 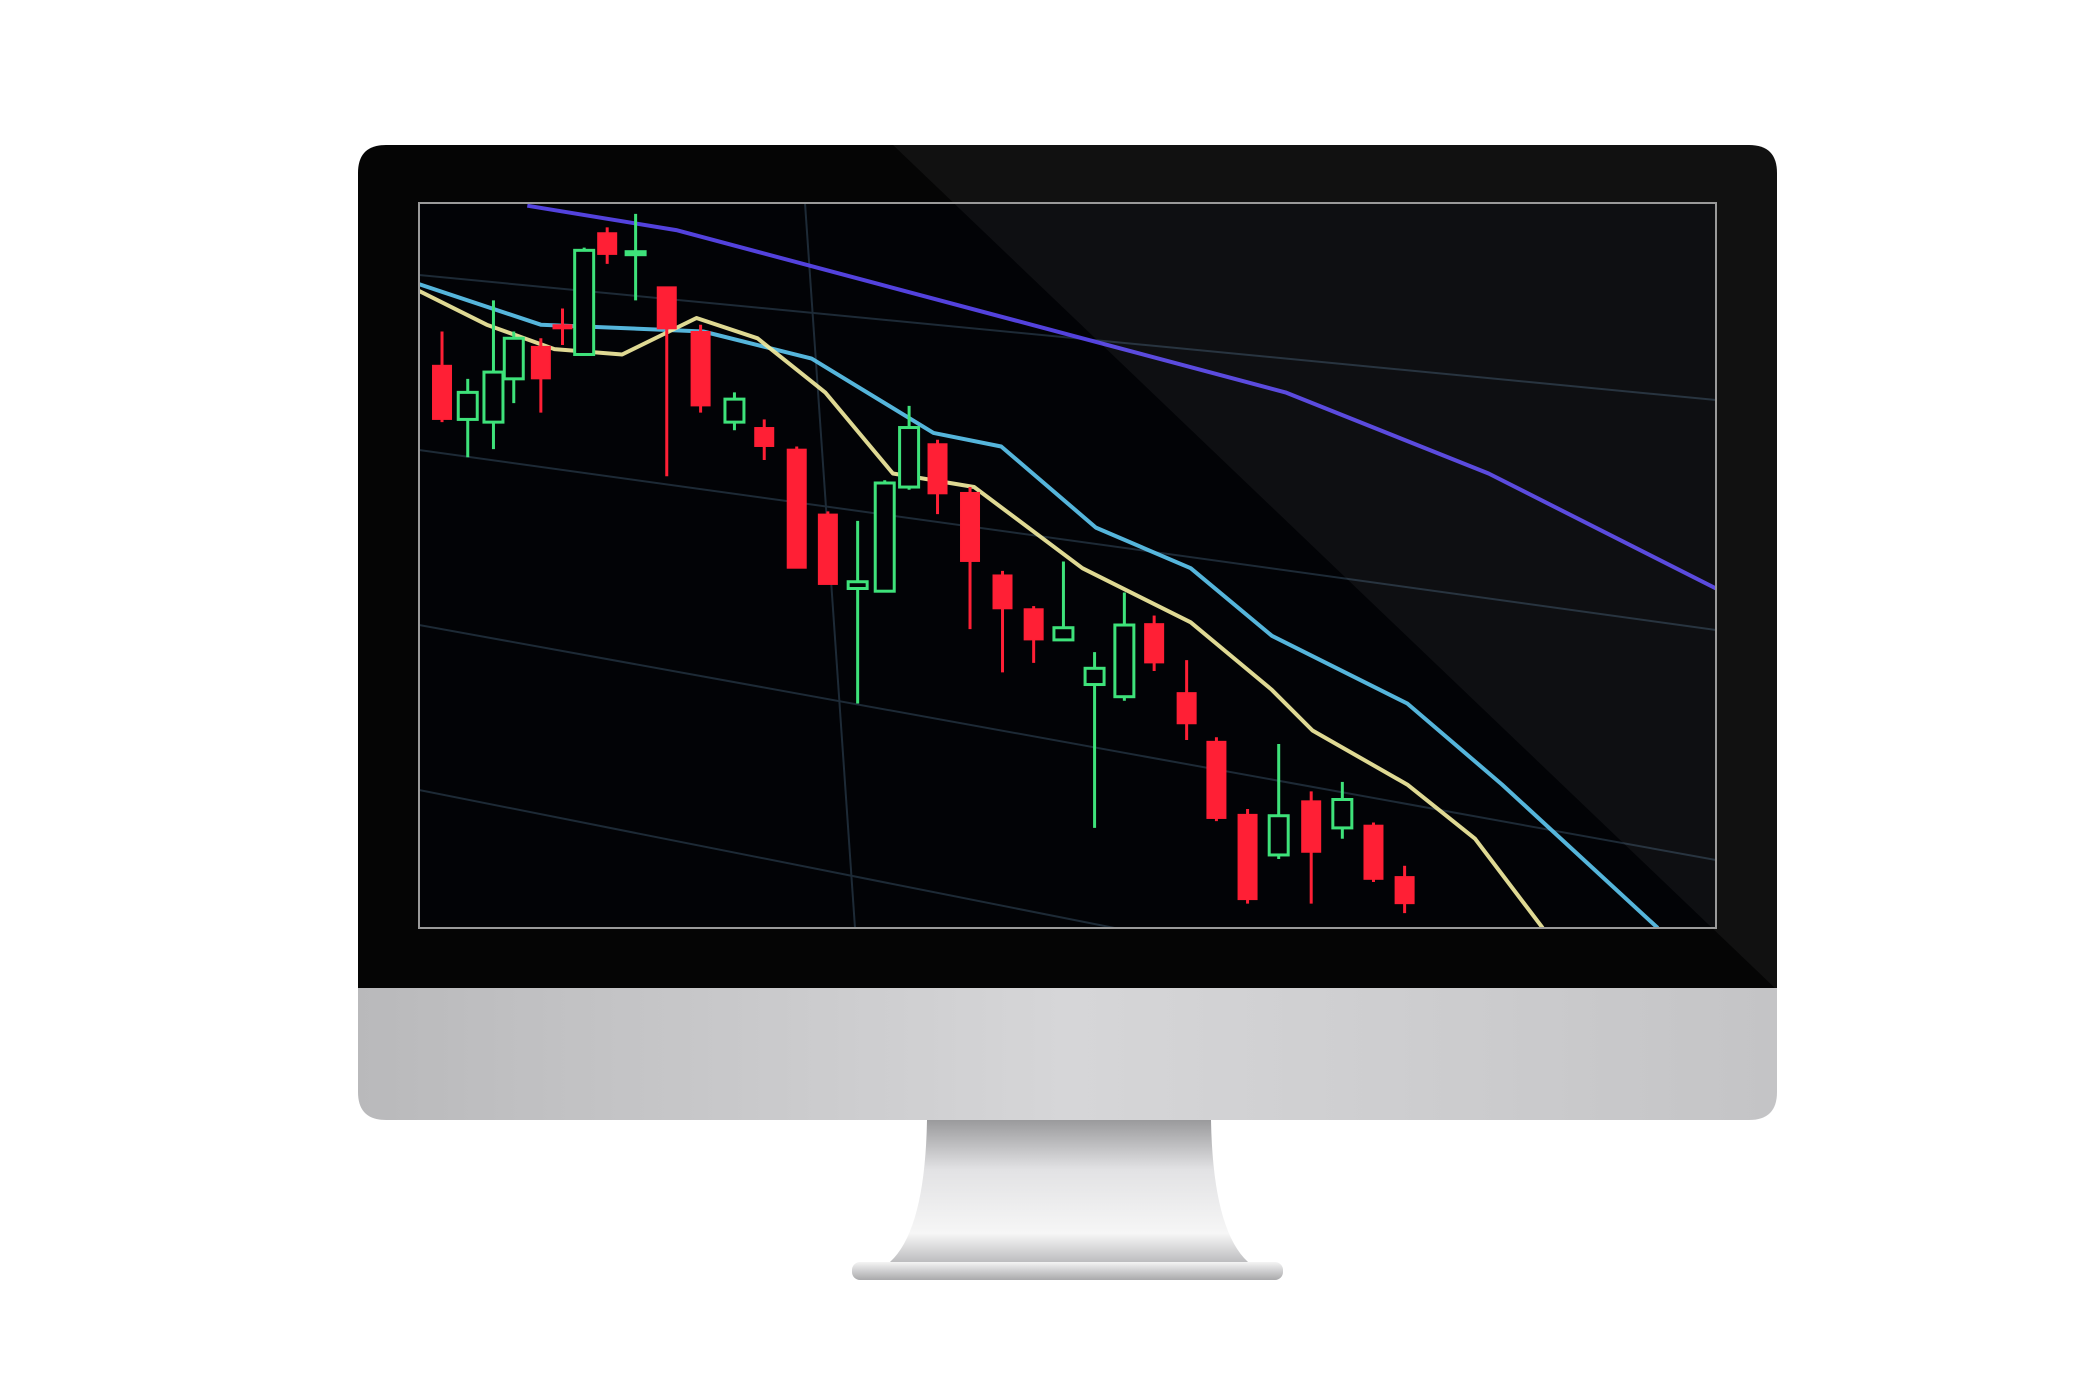 I want to click on monitor-chin, so click(x=1067, y=1054).